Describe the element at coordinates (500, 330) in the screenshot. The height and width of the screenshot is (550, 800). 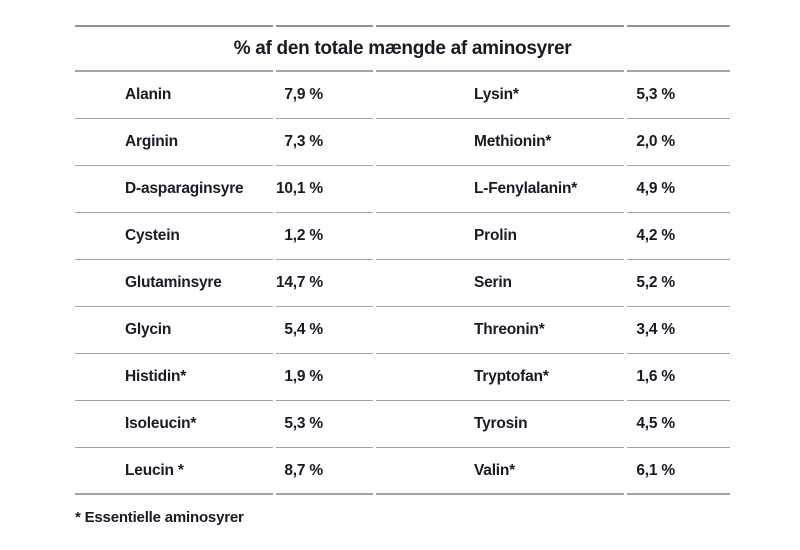
I see `amino-name-cell: Threonin*` at that location.